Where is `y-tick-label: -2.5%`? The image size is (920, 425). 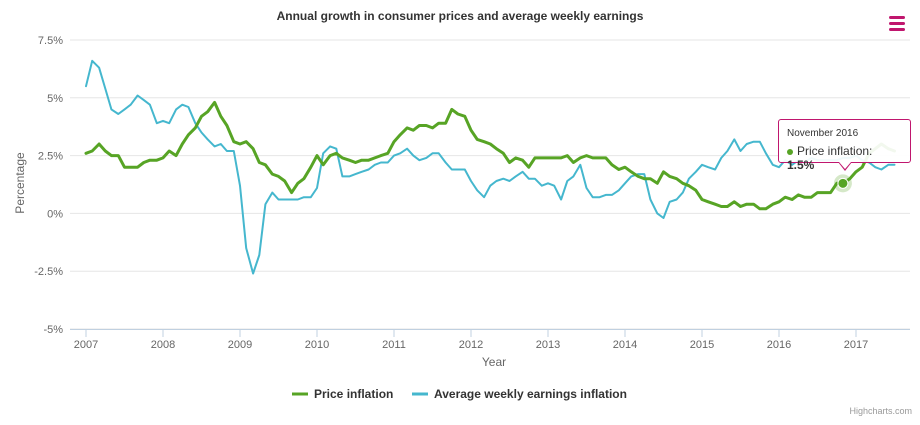
y-tick-label: -2.5% is located at coordinates (48, 272).